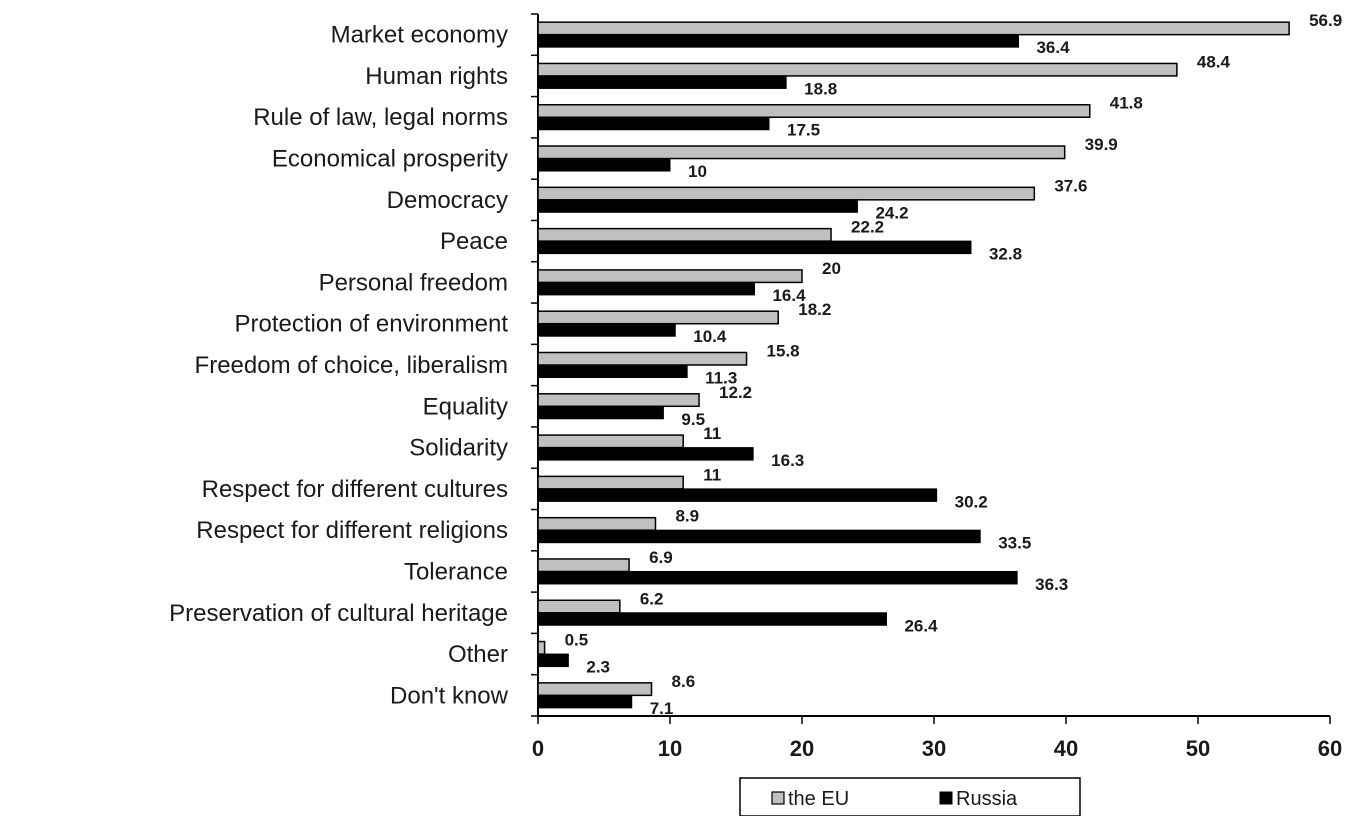 This screenshot has width=1363, height=816. Describe the element at coordinates (921, 625) in the screenshot. I see `value-label-russia: 26.4` at that location.